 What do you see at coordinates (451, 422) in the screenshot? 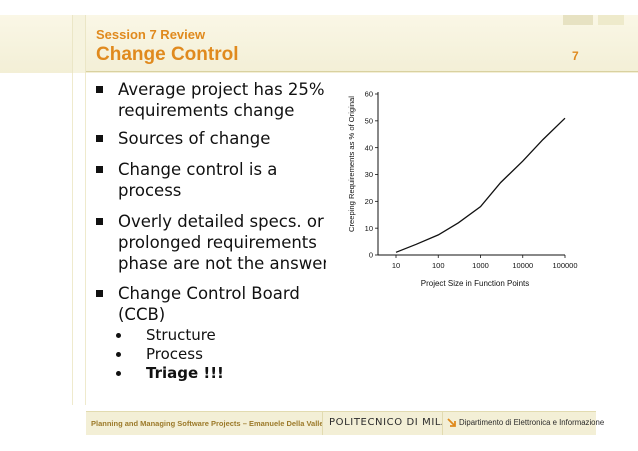
I see `department-arrow-icon` at bounding box center [451, 422].